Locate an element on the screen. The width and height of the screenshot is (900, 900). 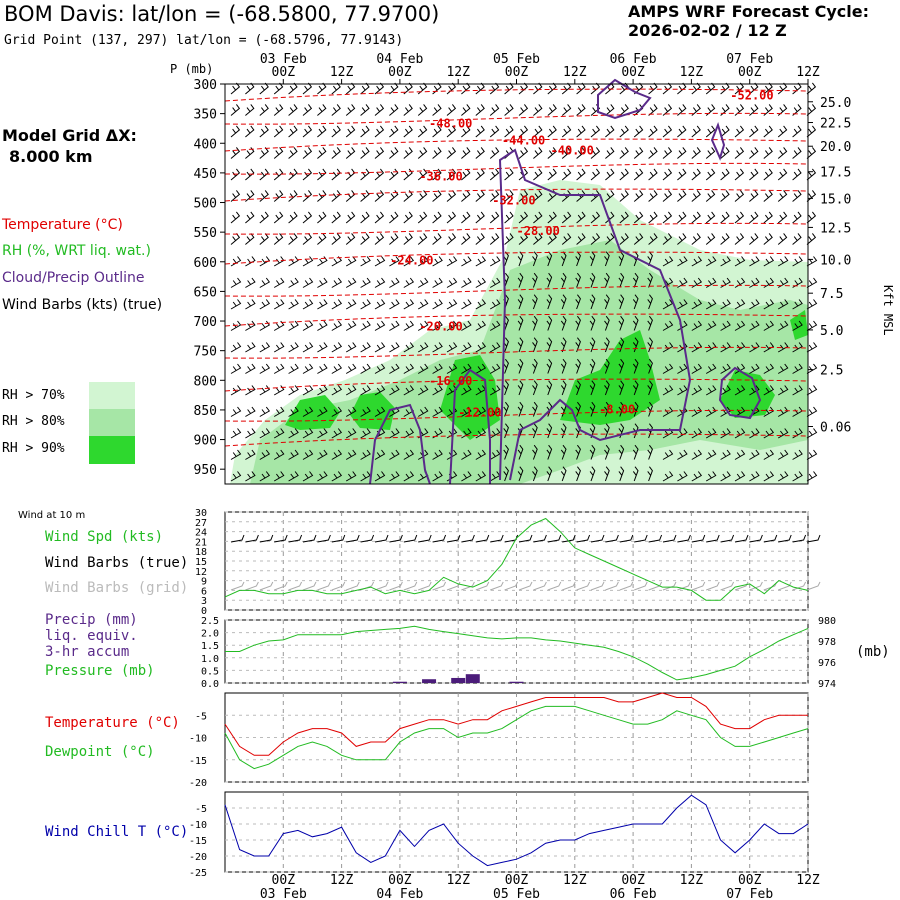
pressure-tick-label: 750 is located at coordinates (205, 352).